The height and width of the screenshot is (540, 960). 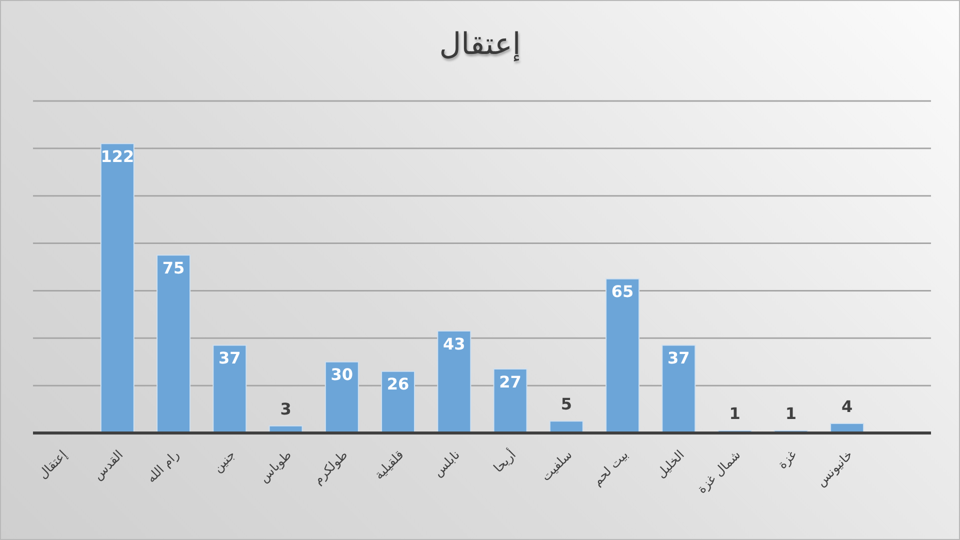 I want to click on x-tick-label: غزة, so click(x=787, y=459).